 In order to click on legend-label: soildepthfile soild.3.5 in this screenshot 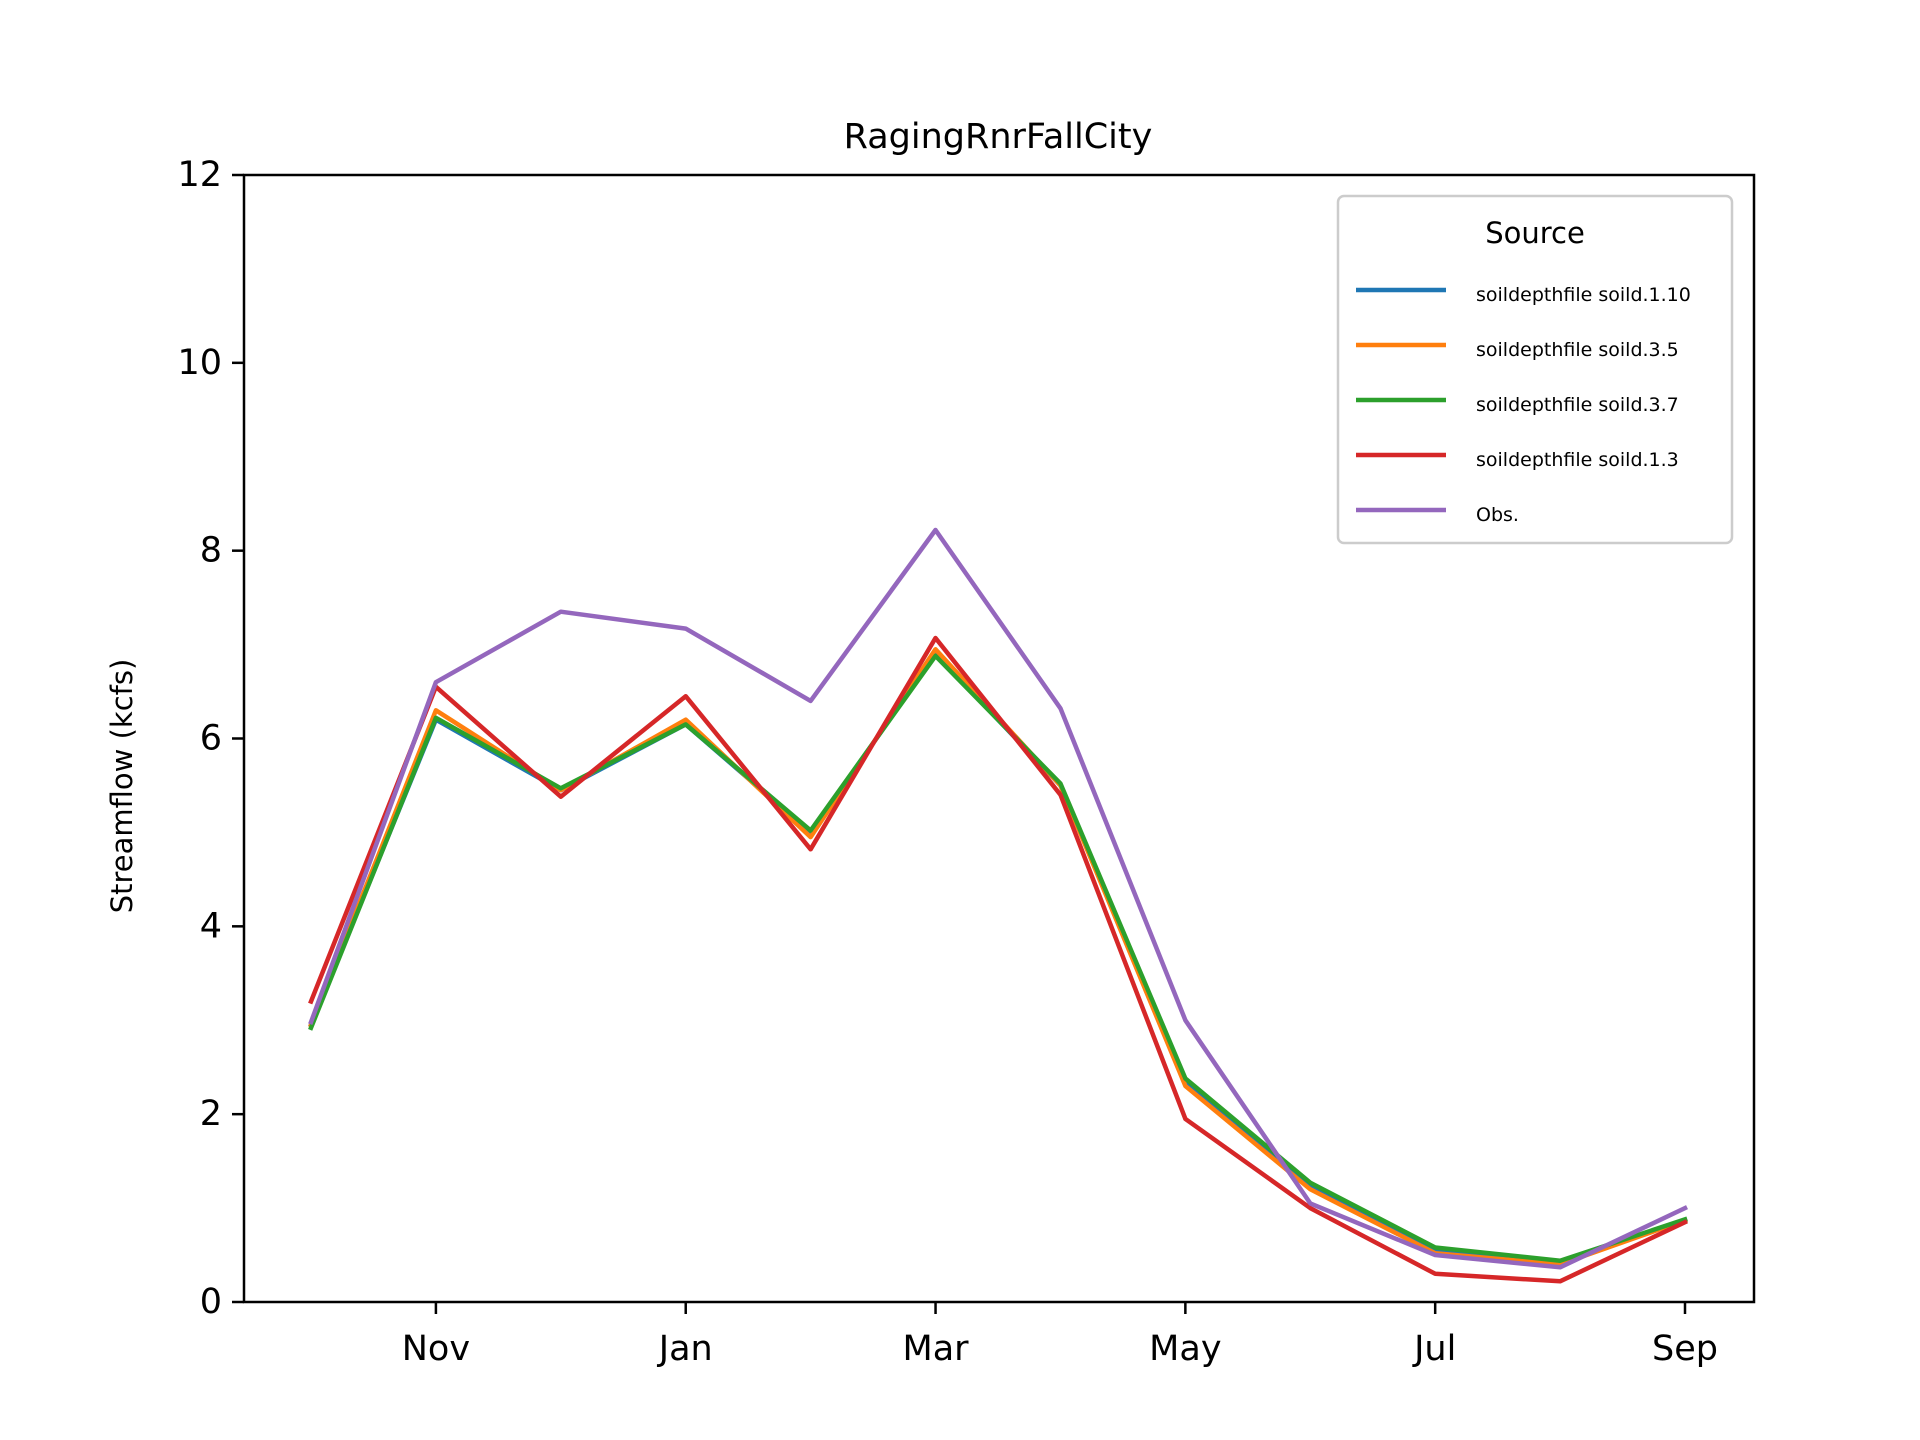, I will do `click(1577, 350)`.